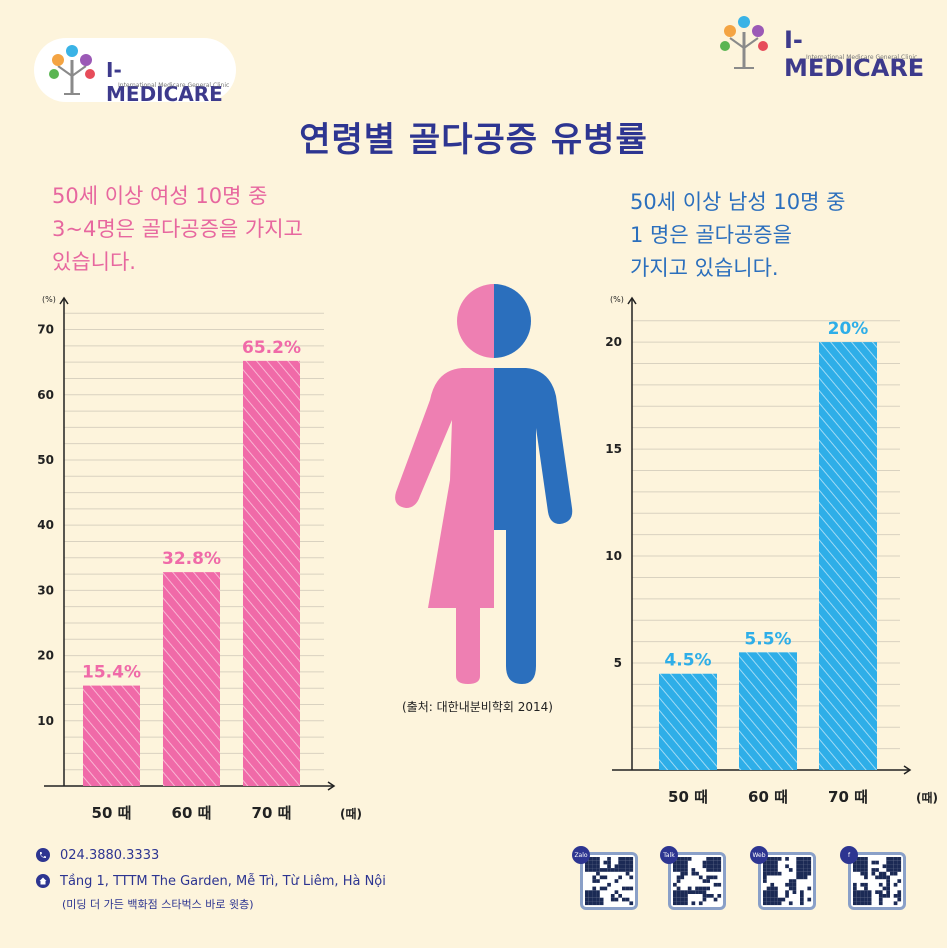 The width and height of the screenshot is (947, 948). I want to click on bar-data-label: 15.4%, so click(111, 673).